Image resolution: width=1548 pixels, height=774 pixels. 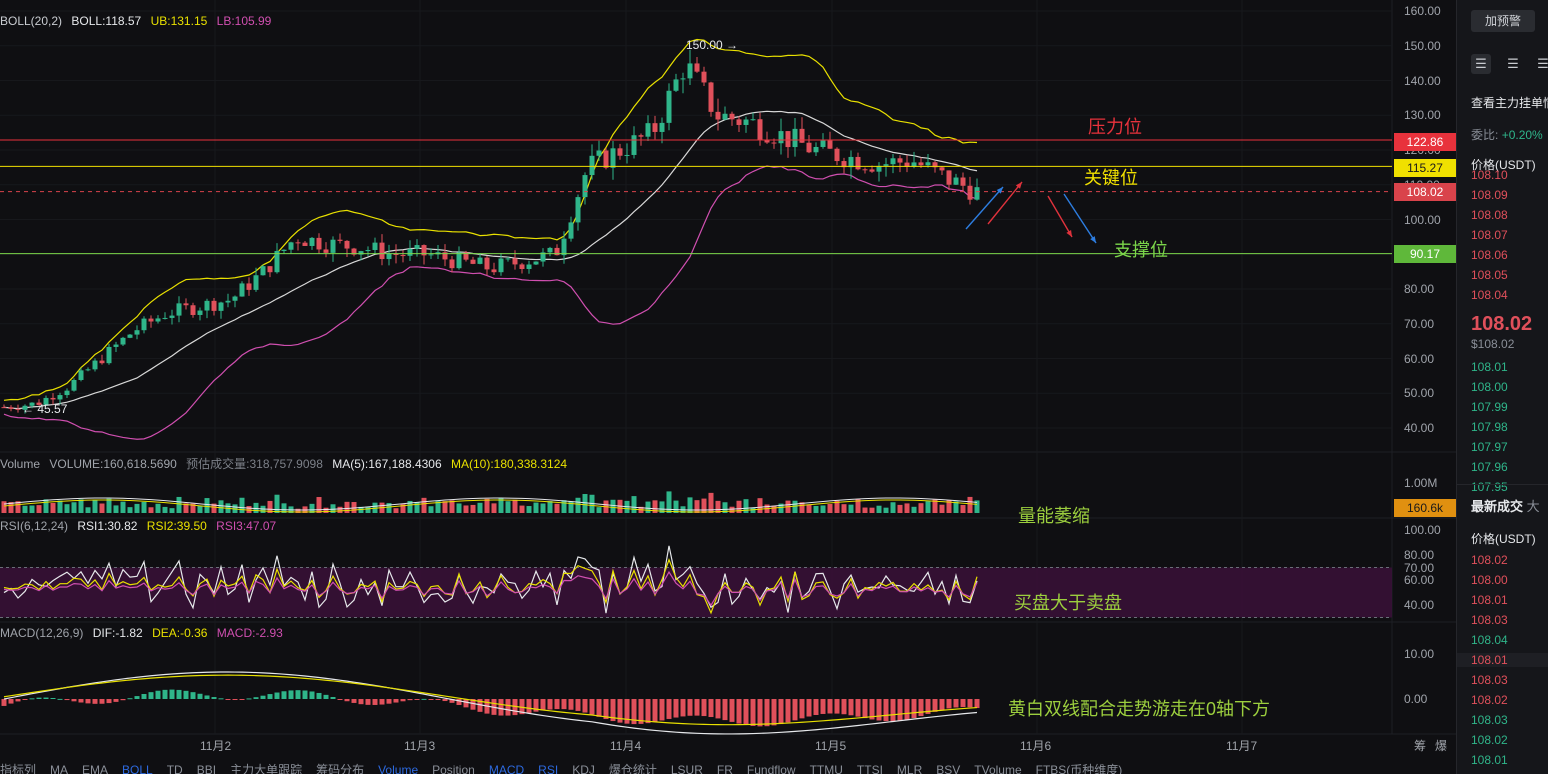 I want to click on macd-name: MACD(12,26,9), so click(x=42, y=633).